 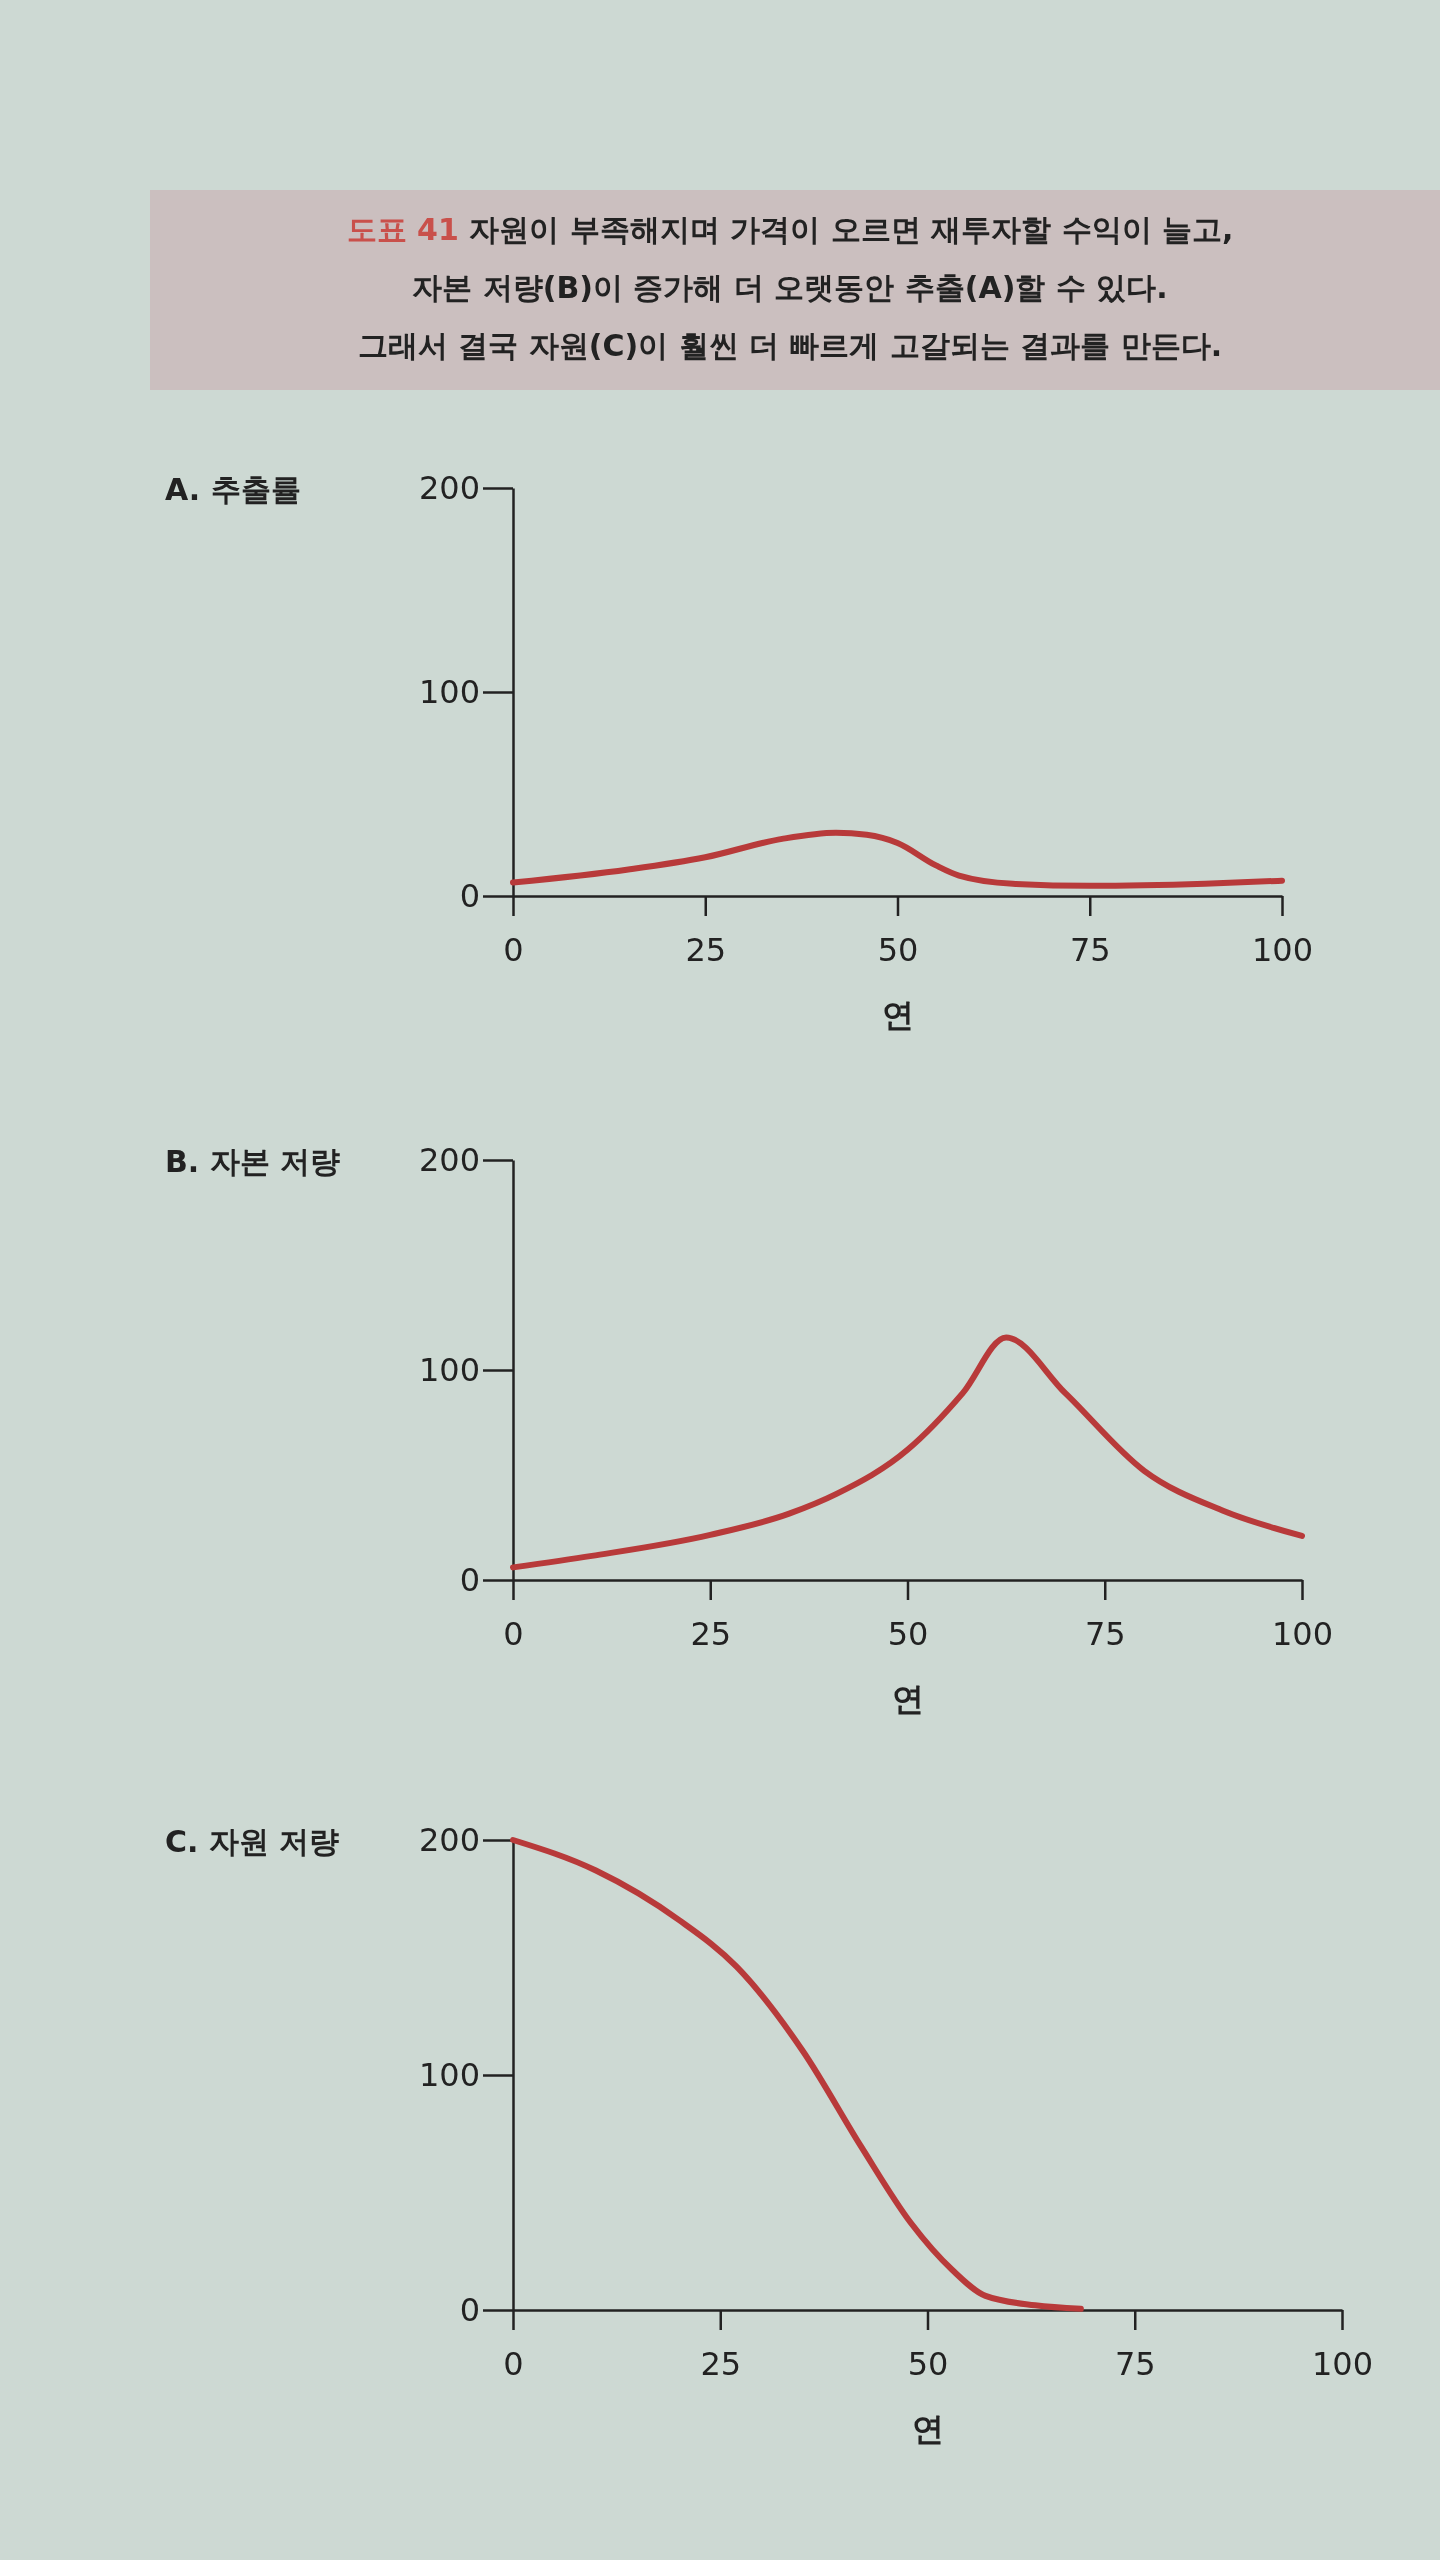 What do you see at coordinates (253, 1161) in the screenshot?
I see `text: B. 자본 저량` at bounding box center [253, 1161].